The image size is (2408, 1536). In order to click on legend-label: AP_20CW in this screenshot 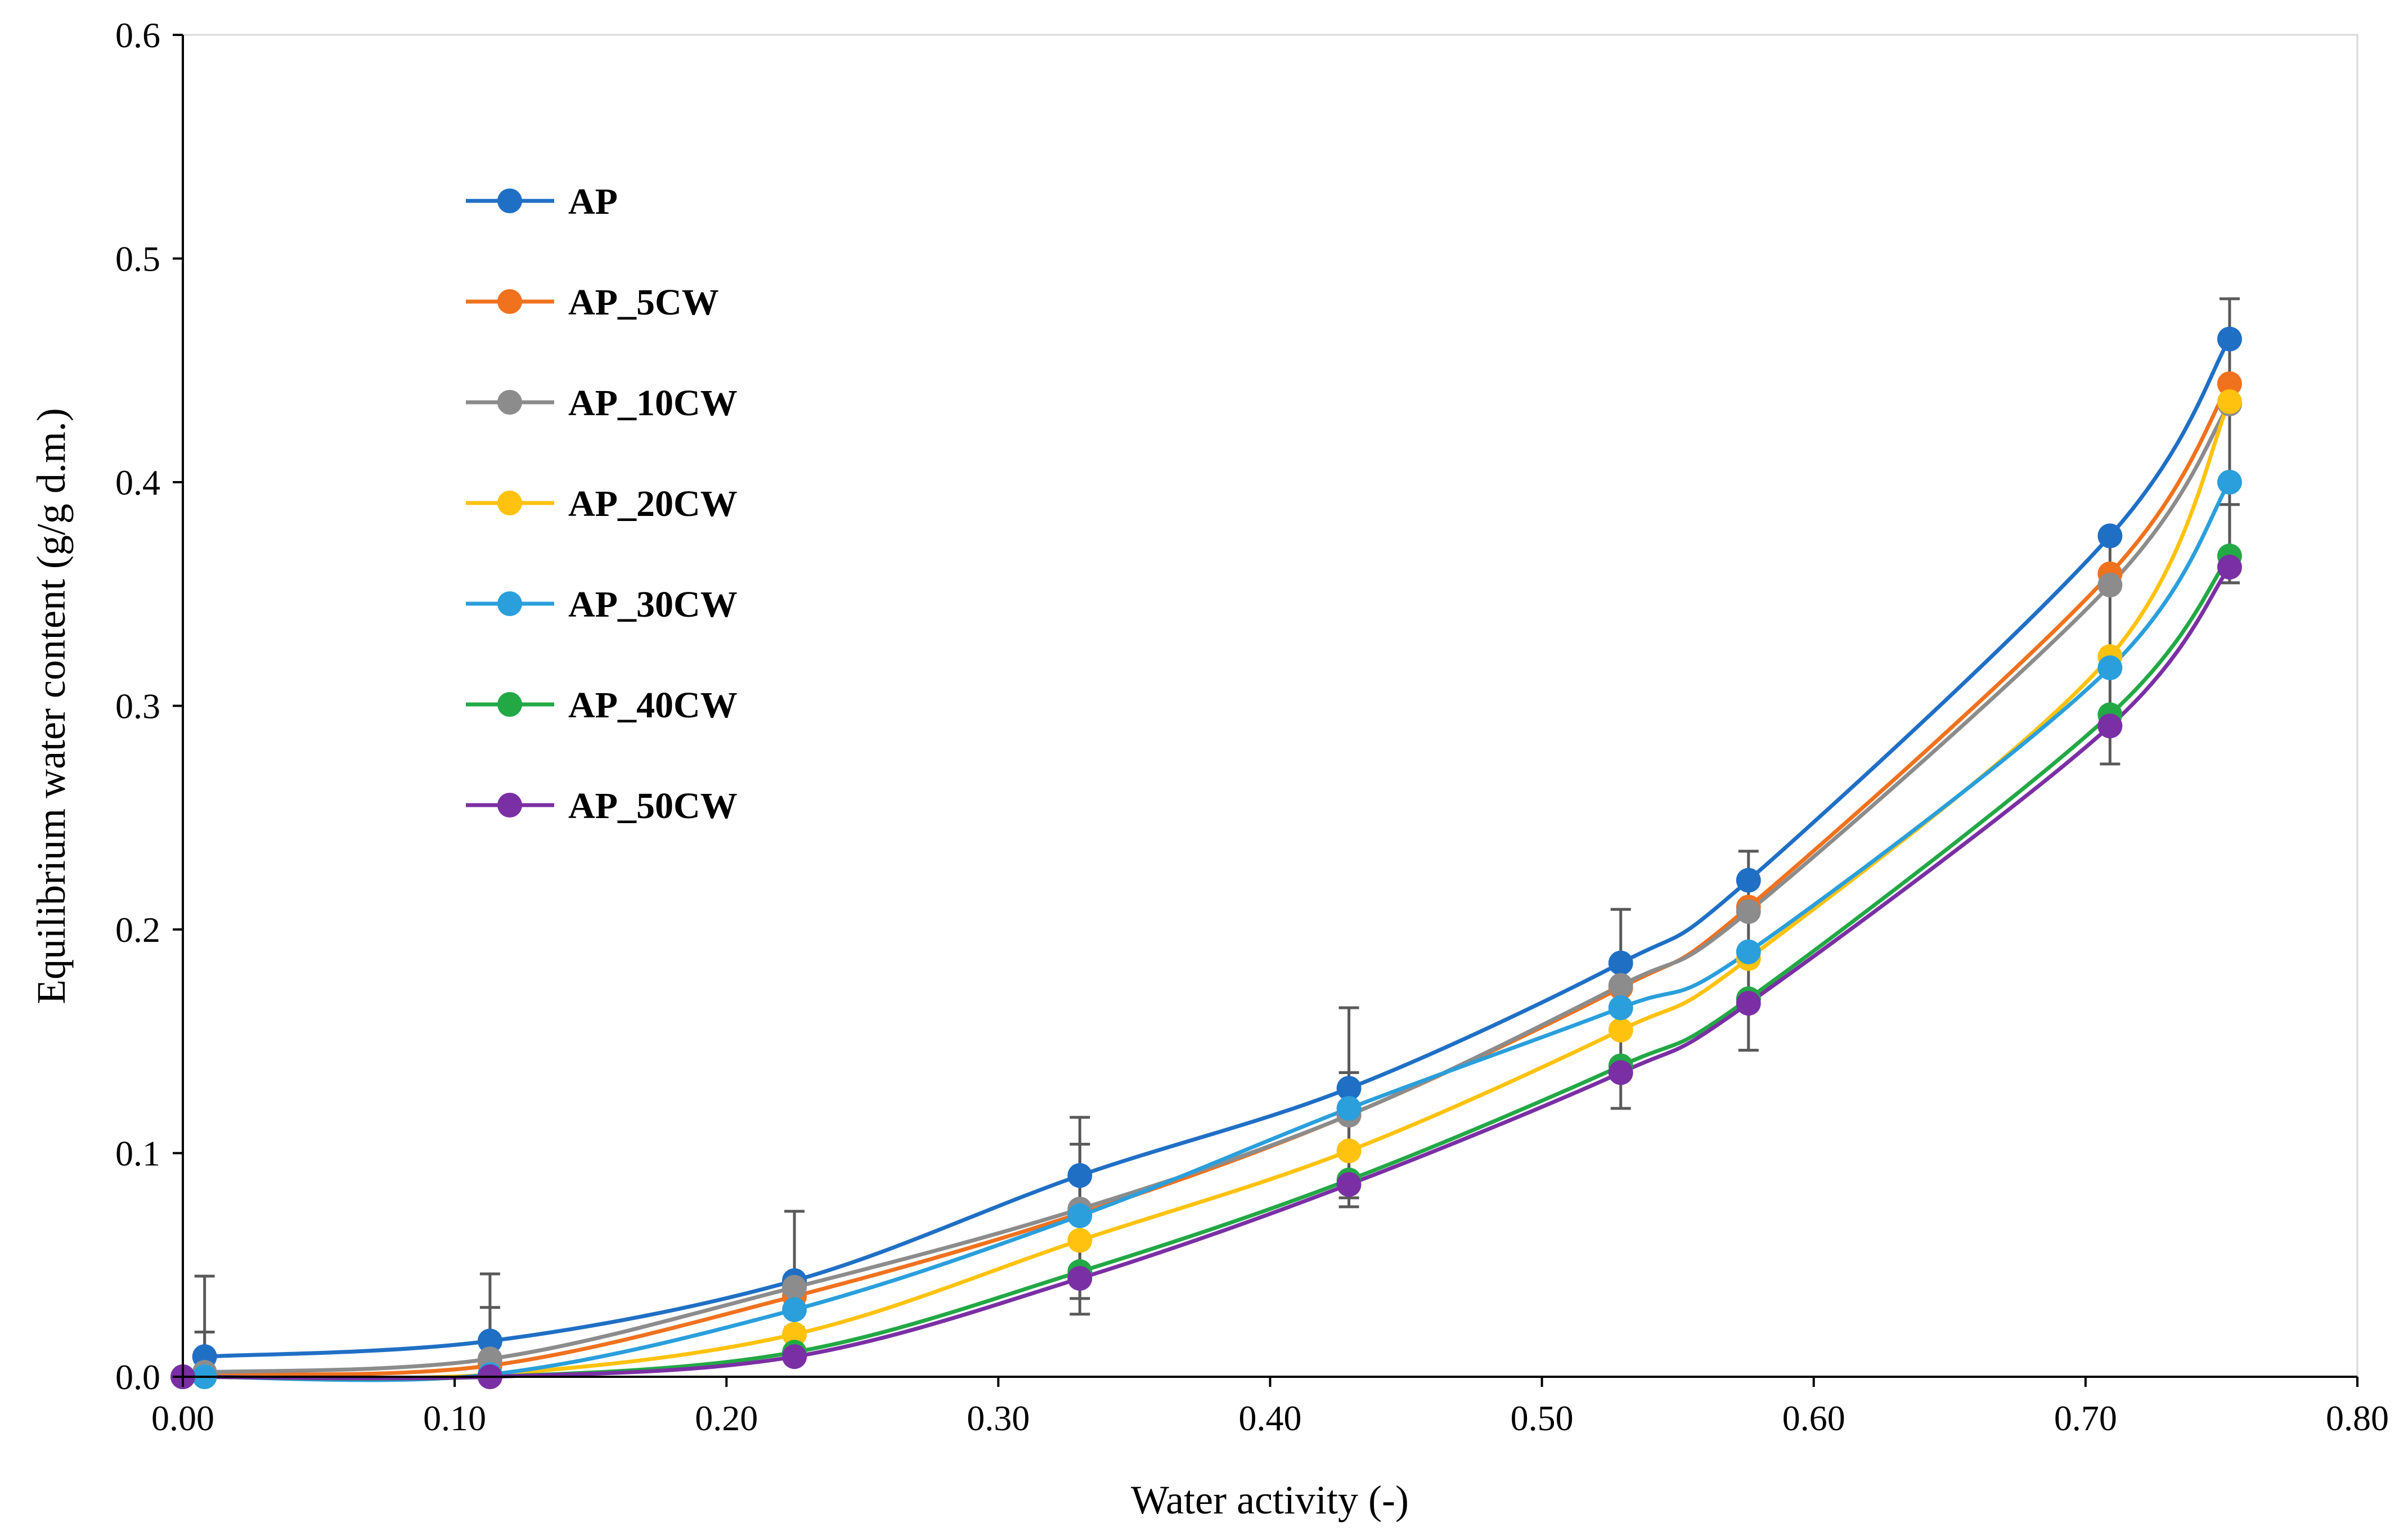, I will do `click(653, 503)`.